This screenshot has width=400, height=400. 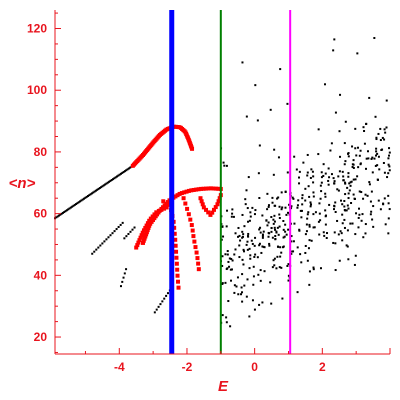 I want to click on y-axis-label: <n>, so click(x=22, y=183).